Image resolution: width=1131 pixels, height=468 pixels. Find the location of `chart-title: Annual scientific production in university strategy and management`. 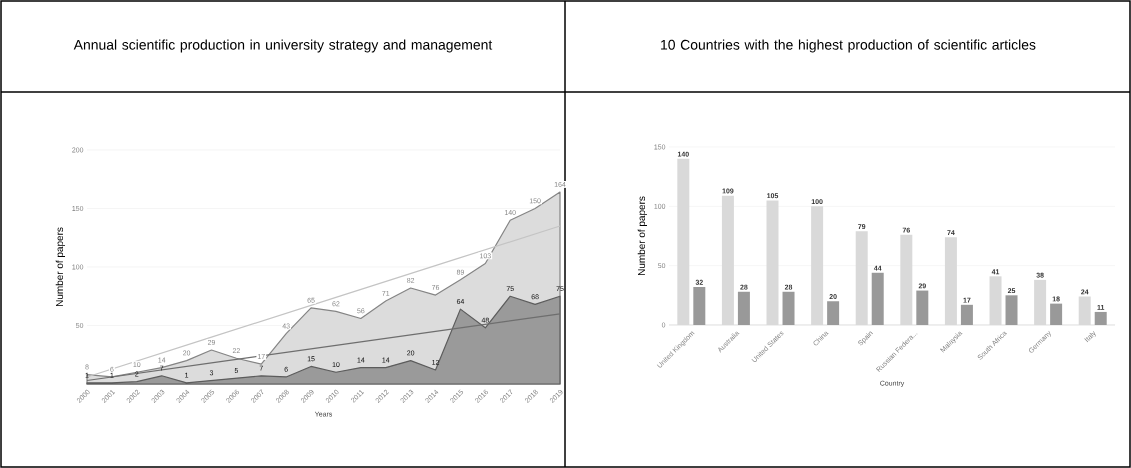

chart-title: Annual scientific production in university strategy and management is located at coordinates (283, 46).